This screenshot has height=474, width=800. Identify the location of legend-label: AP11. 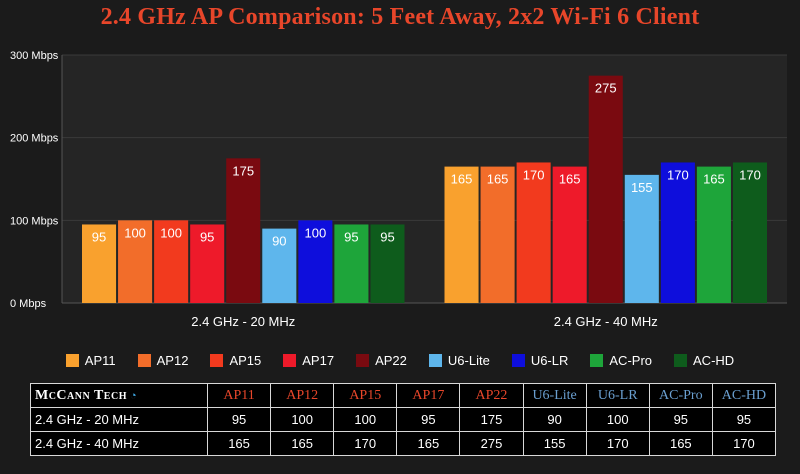
(100, 360).